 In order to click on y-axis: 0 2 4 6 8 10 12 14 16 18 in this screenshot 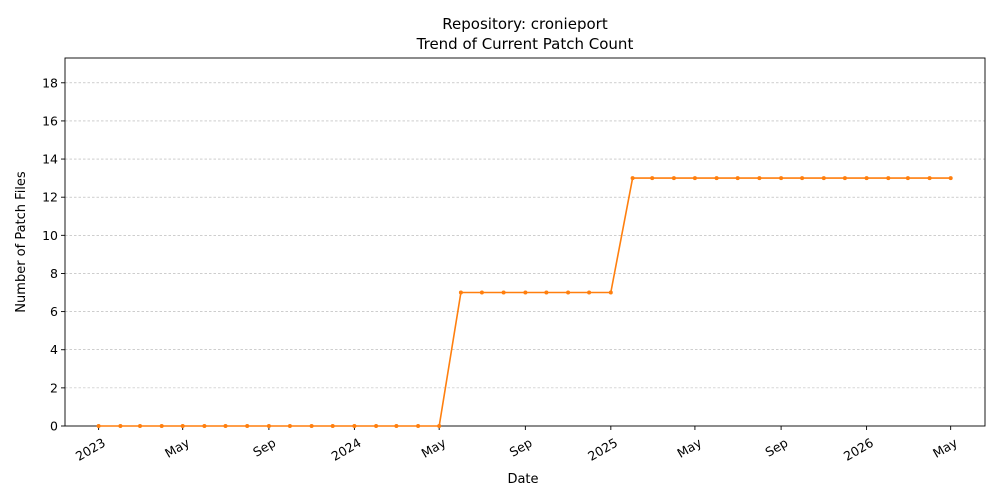, I will do `click(53, 254)`.